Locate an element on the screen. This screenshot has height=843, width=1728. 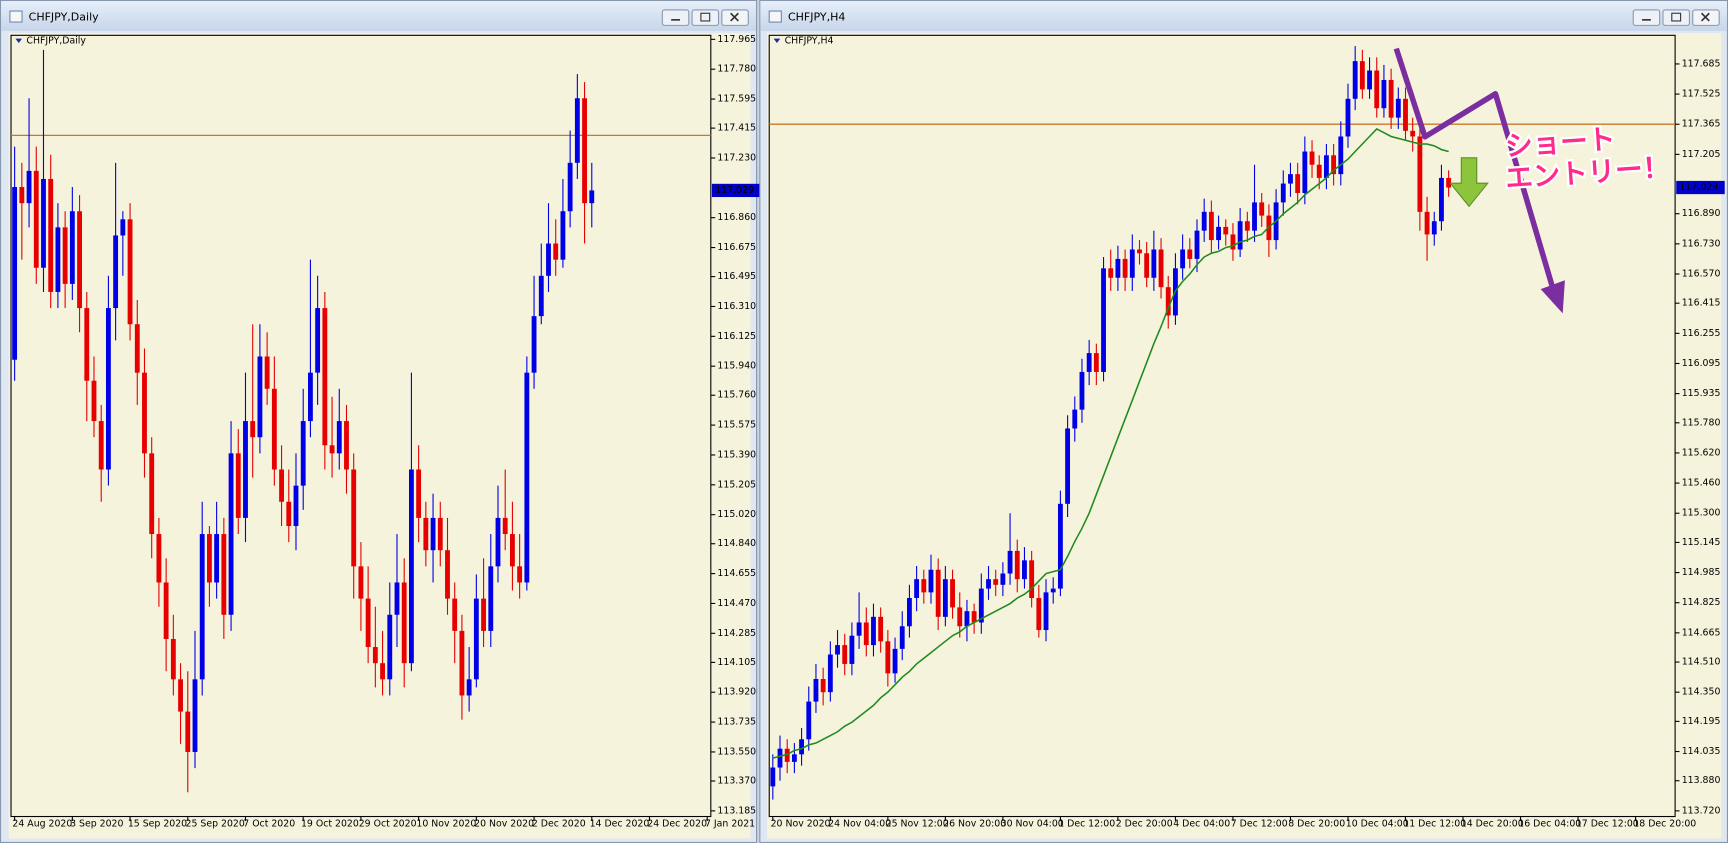
arrow-head is located at coordinates (1552, 297).